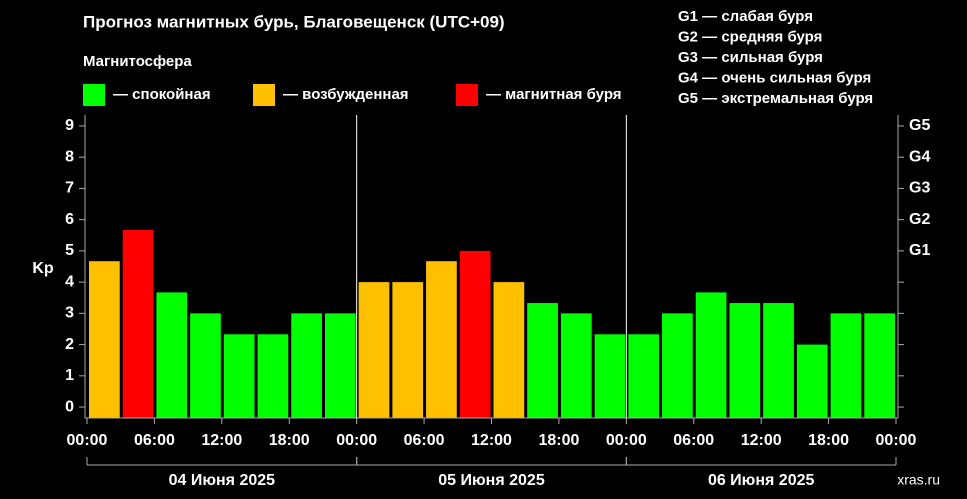  I want to click on y2-tick-label: G4, so click(919, 156).